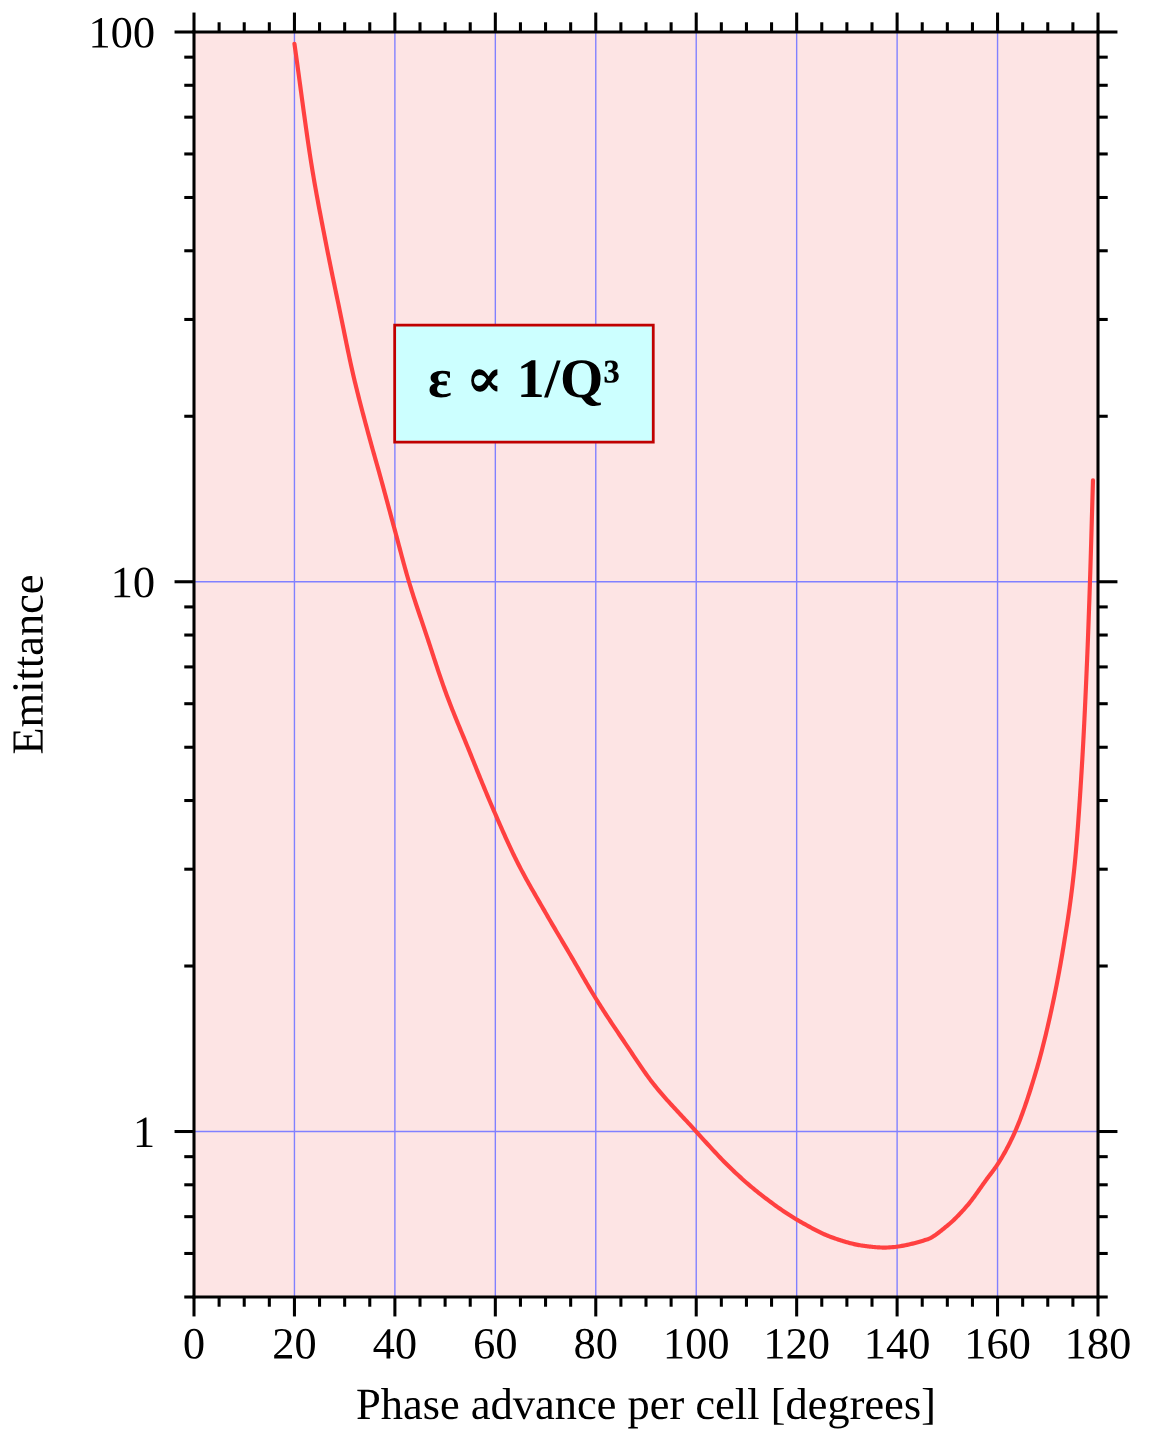  I want to click on y-tick-label: 100, so click(123, 32).